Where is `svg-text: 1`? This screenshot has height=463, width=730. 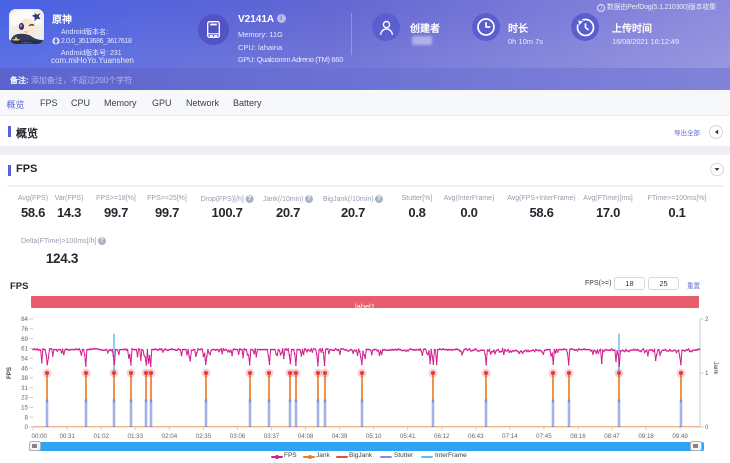
svg-text: 1 is located at coordinates (707, 373).